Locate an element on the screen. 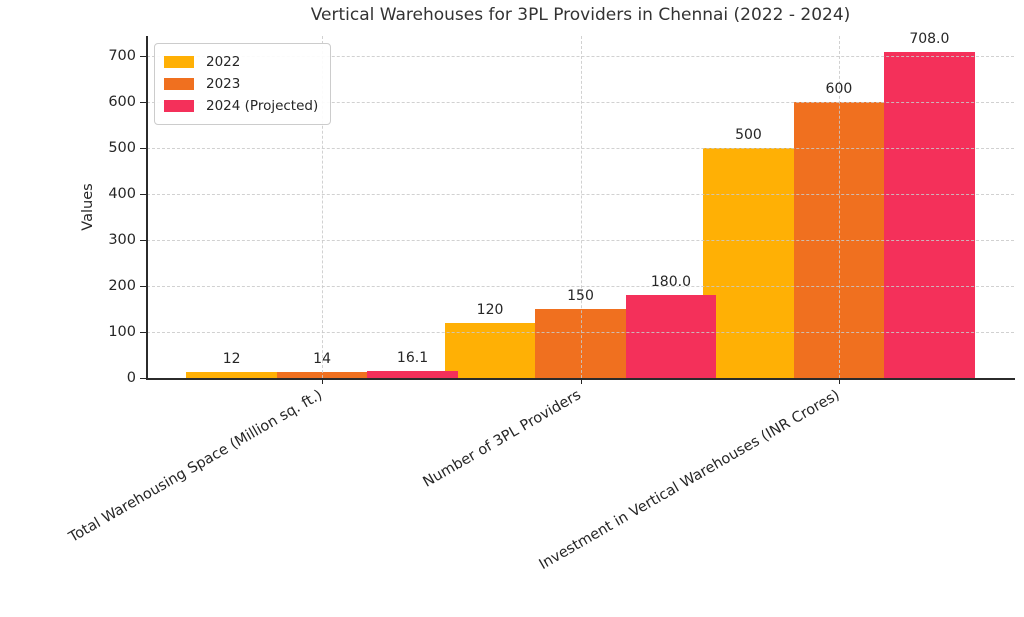 This screenshot has width=1024, height=617. y-tick-label: 700 is located at coordinates (122, 55).